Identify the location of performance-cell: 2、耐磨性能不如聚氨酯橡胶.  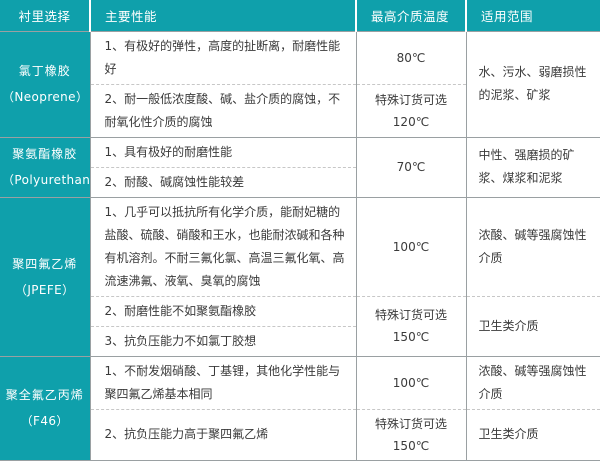
(223, 311).